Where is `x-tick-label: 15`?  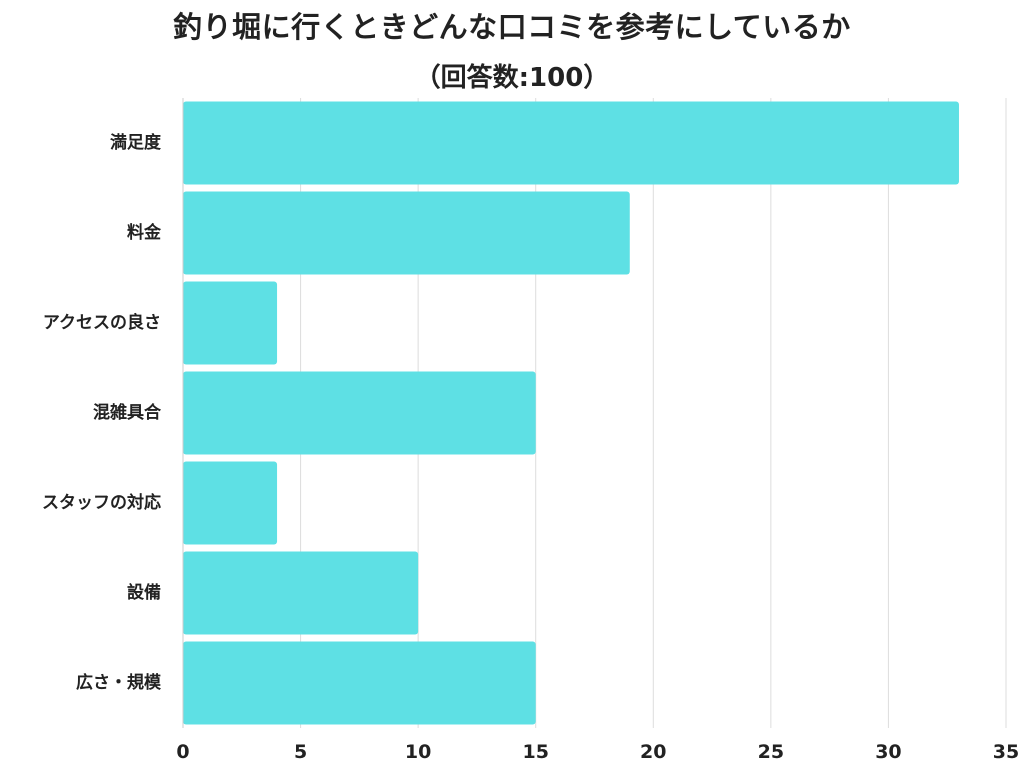 x-tick-label: 15 is located at coordinates (535, 752).